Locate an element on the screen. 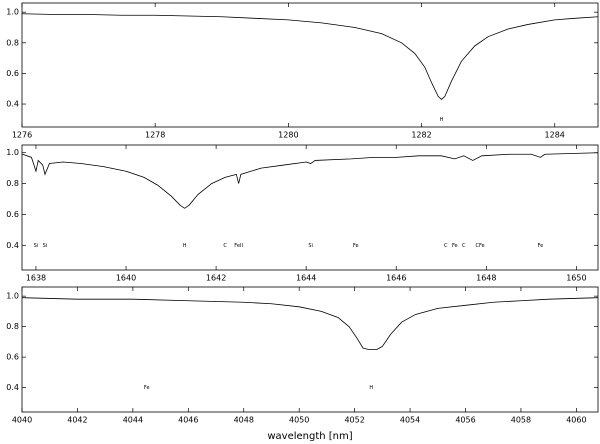  x-tick-label: 4052 is located at coordinates (354, 420).